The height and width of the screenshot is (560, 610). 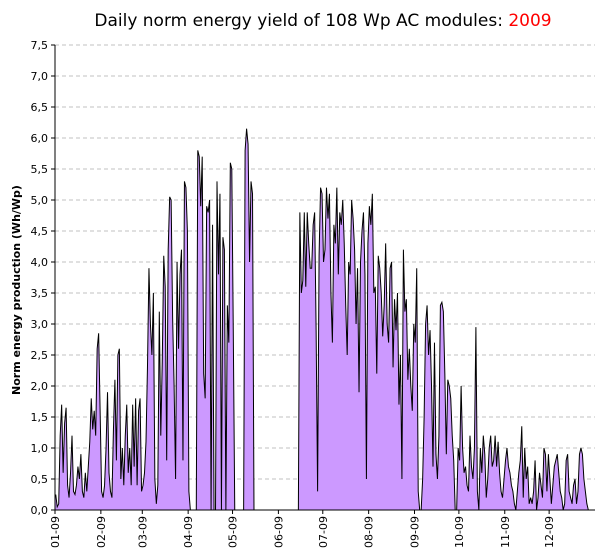 What do you see at coordinates (40, 479) in the screenshot?
I see `y-tick-label: 0,5` at bounding box center [40, 479].